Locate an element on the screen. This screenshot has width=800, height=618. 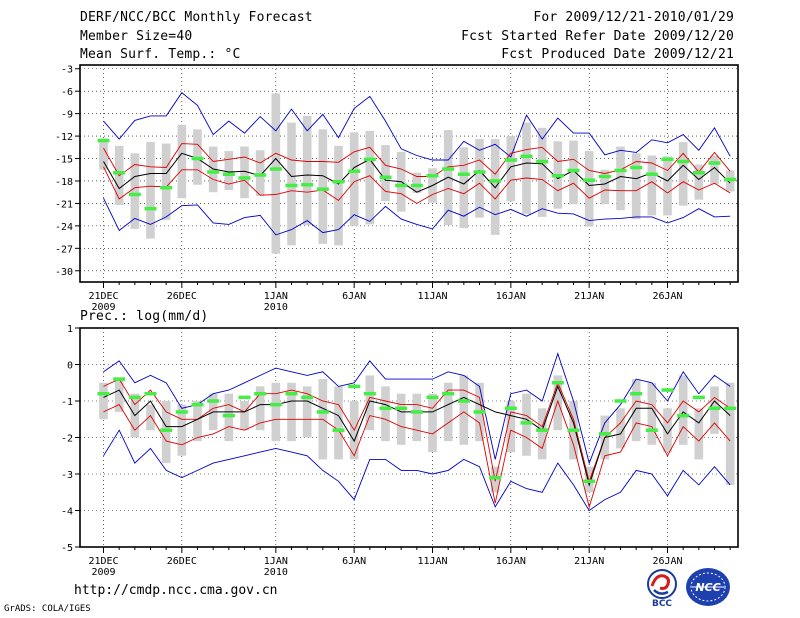
website-link: http://cmdp.ncc.cma.gov.cn is located at coordinates (176, 590).